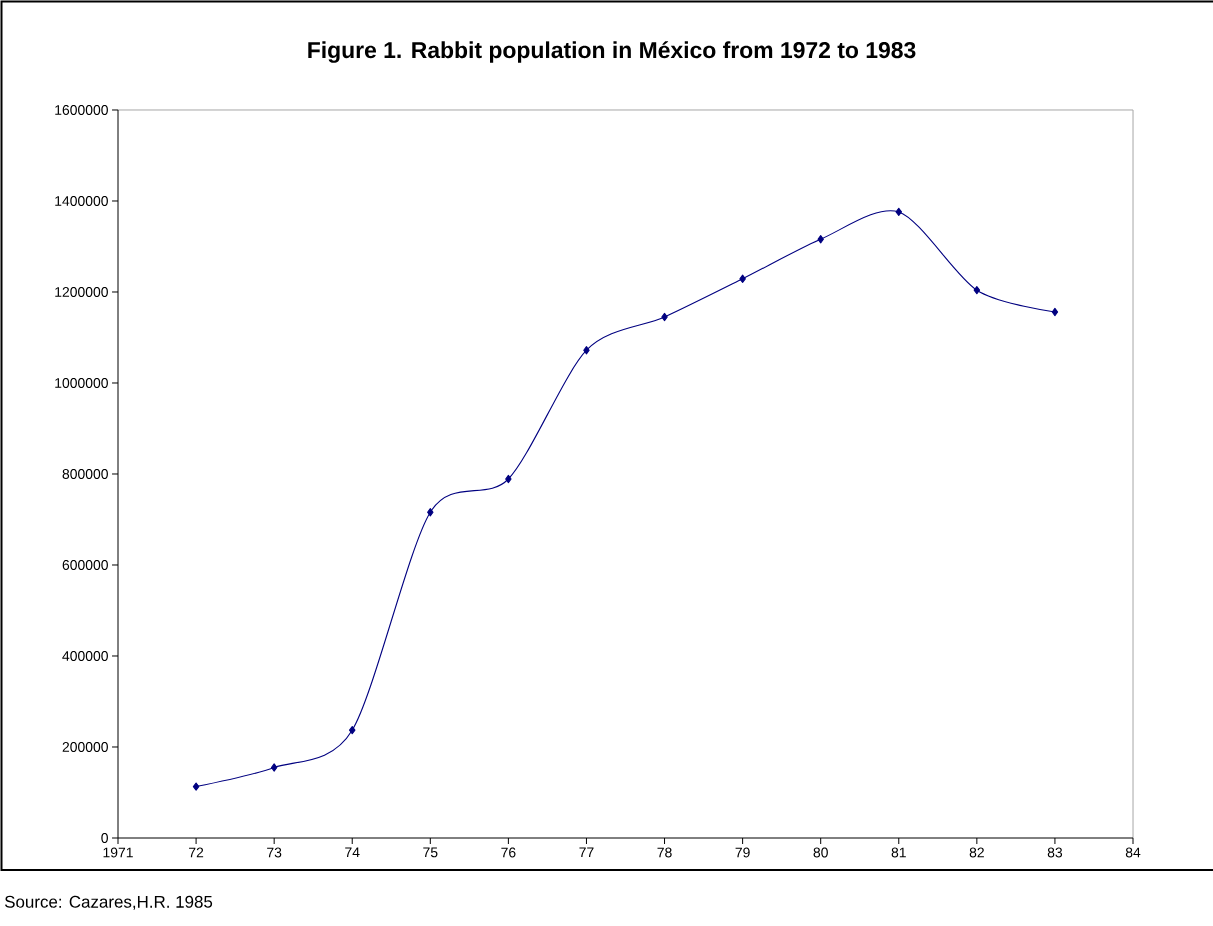 The height and width of the screenshot is (926, 1213). Describe the element at coordinates (118, 852) in the screenshot. I see `x-tick-label: 1971` at that location.